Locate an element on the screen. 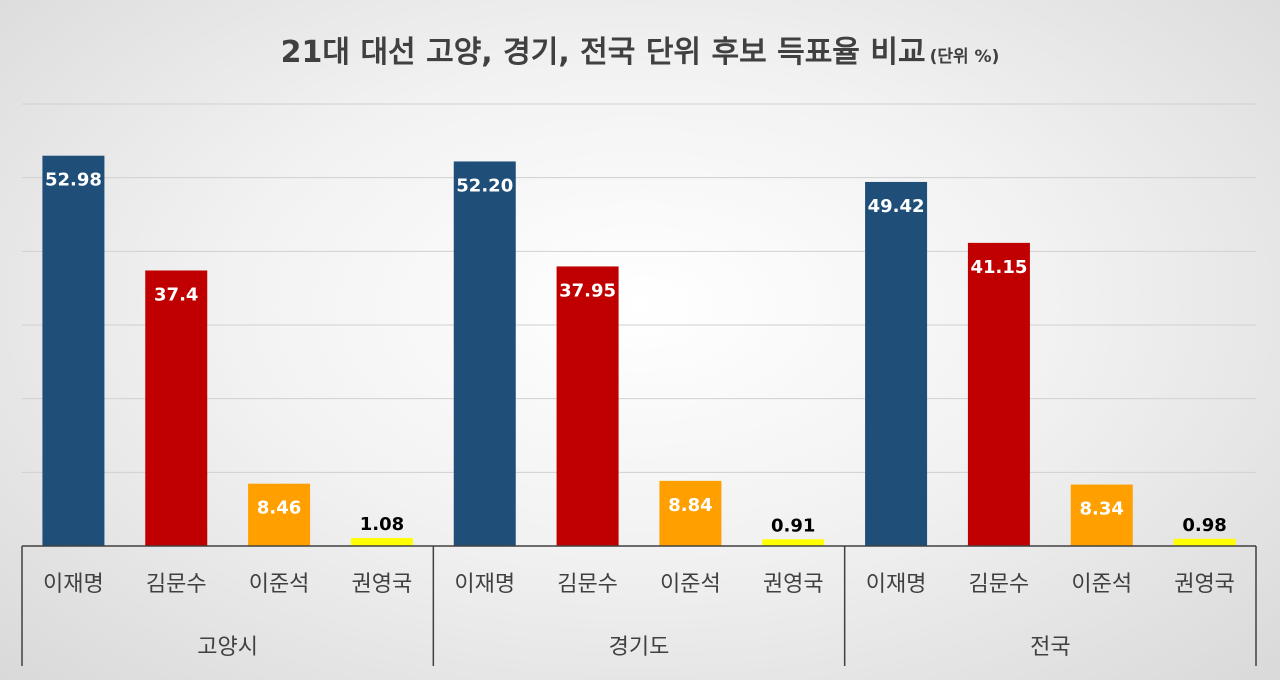 Image resolution: width=1280 pixels, height=680 pixels. data-label: 49.42 is located at coordinates (896, 206).